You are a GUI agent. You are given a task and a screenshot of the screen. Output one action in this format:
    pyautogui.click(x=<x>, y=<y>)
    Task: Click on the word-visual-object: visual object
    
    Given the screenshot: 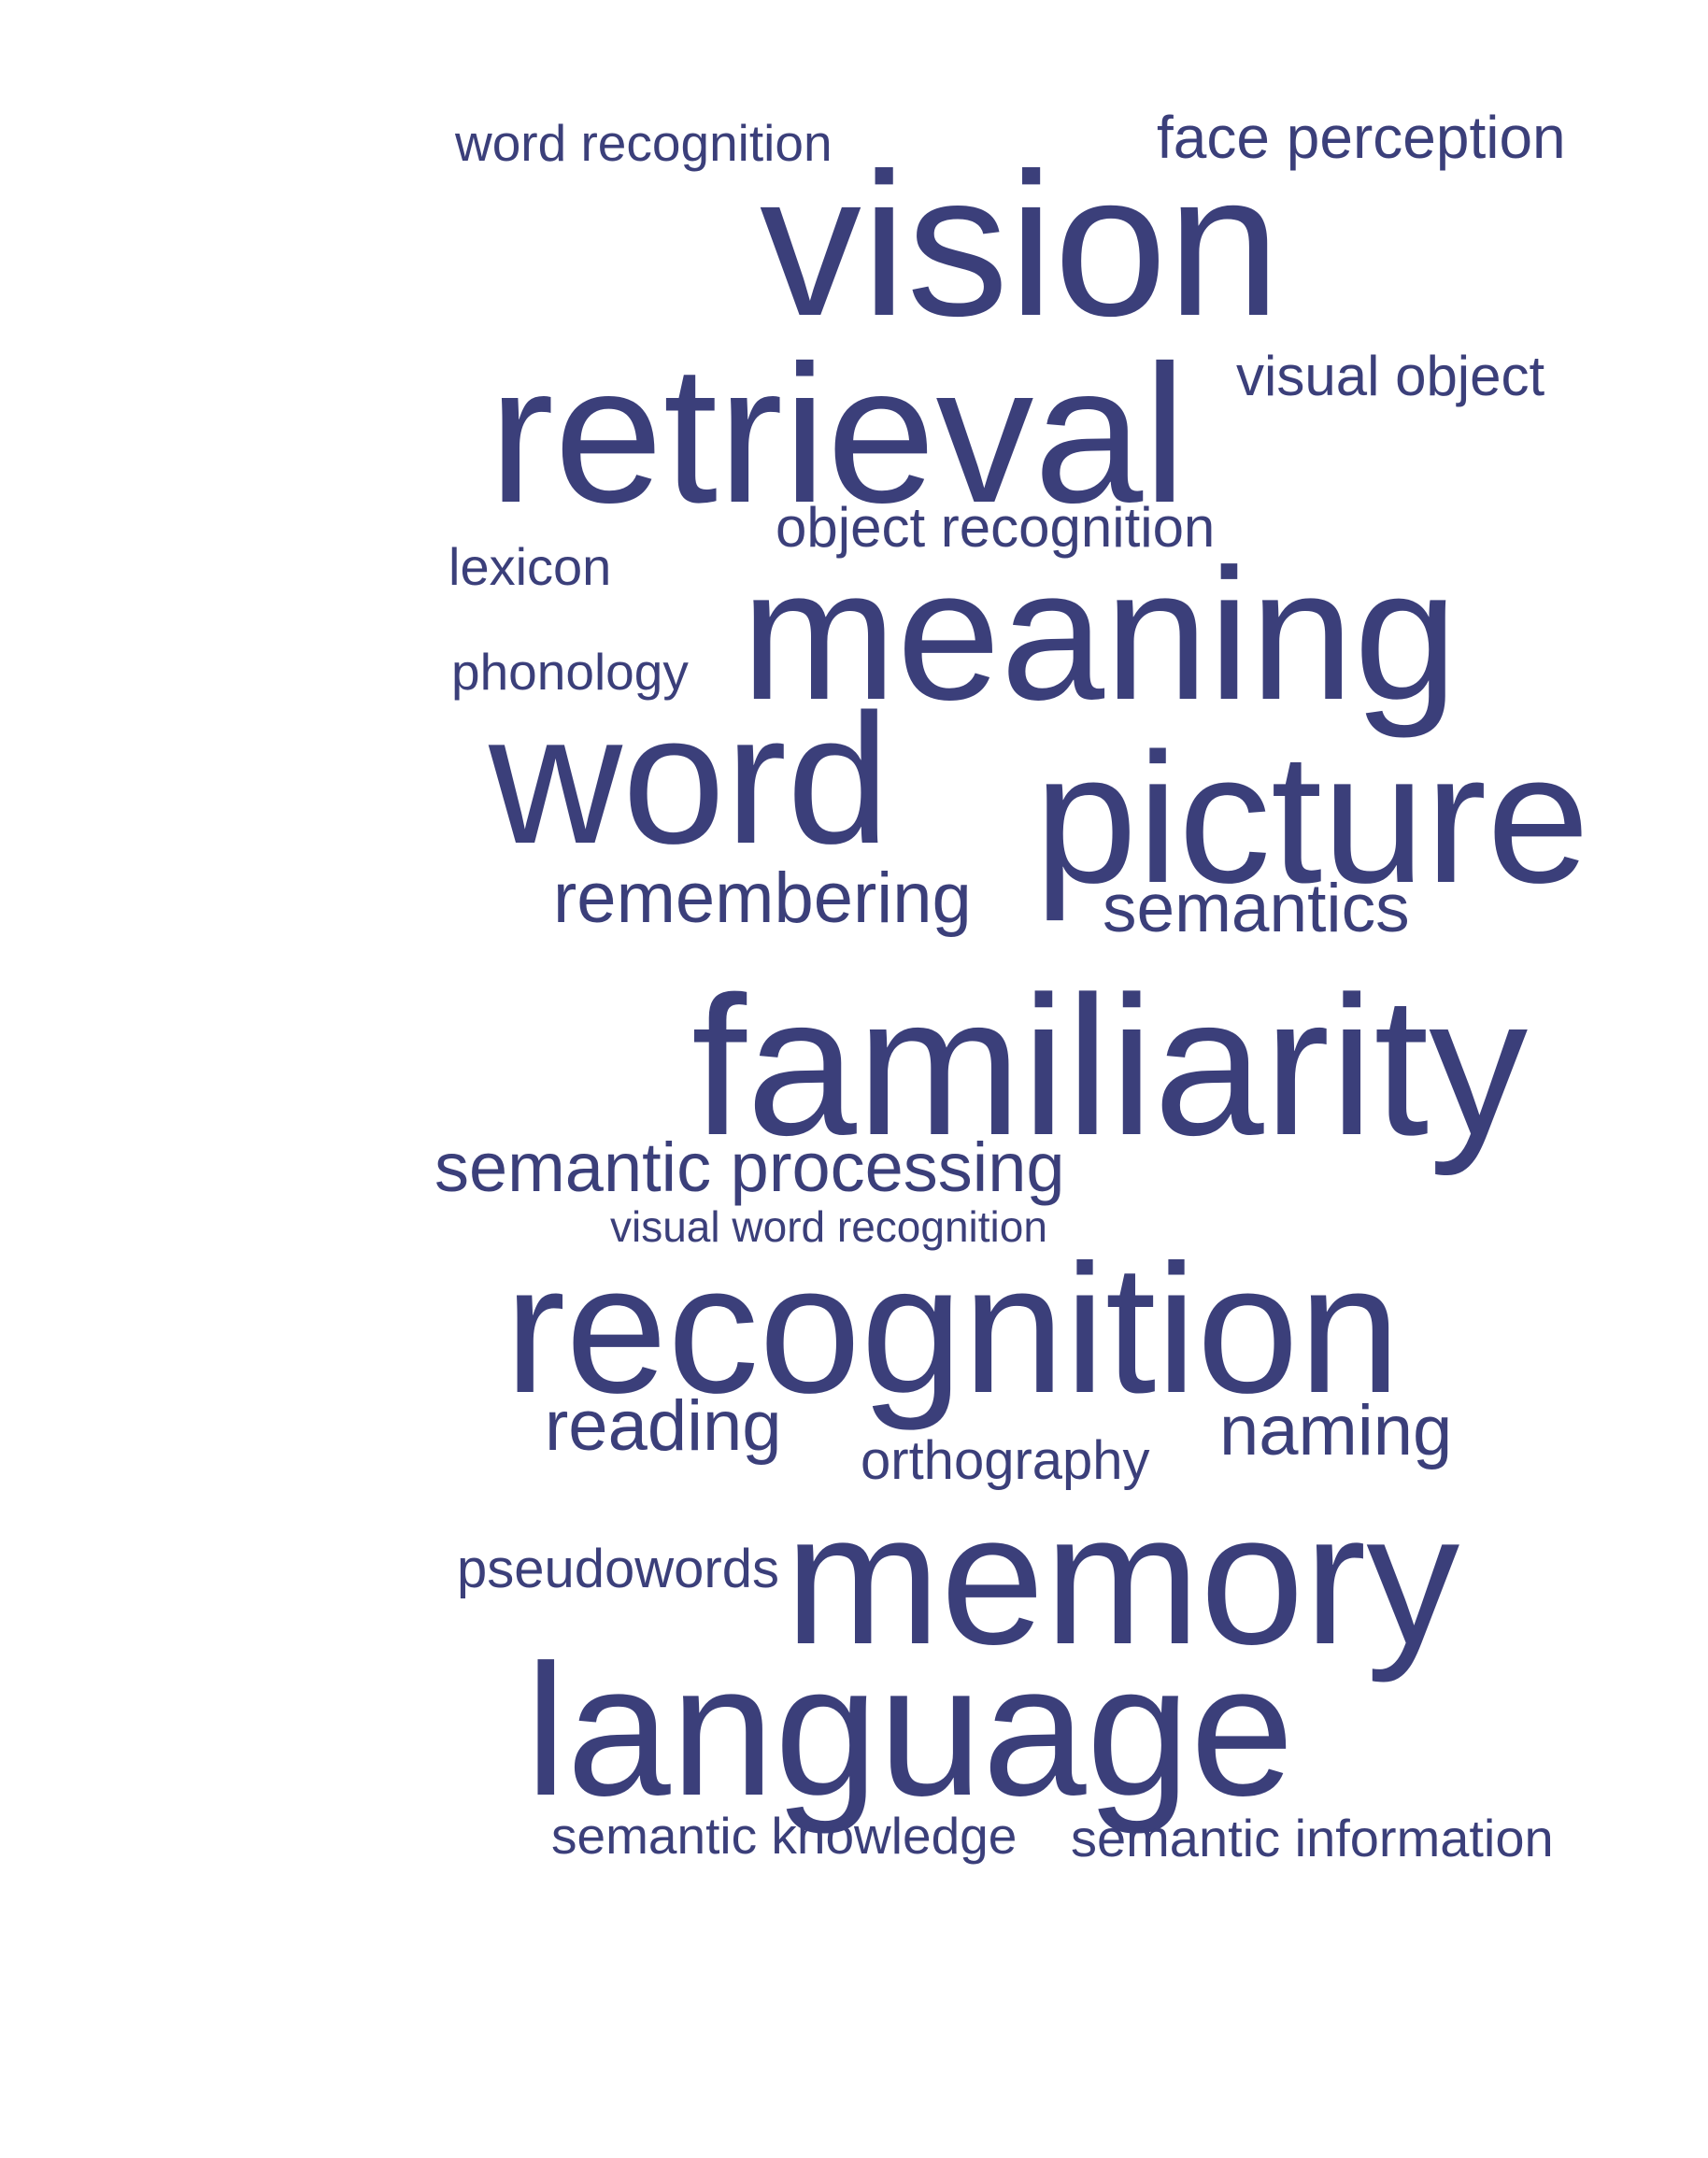 What is the action you would take?
    pyautogui.click(x=1391, y=376)
    